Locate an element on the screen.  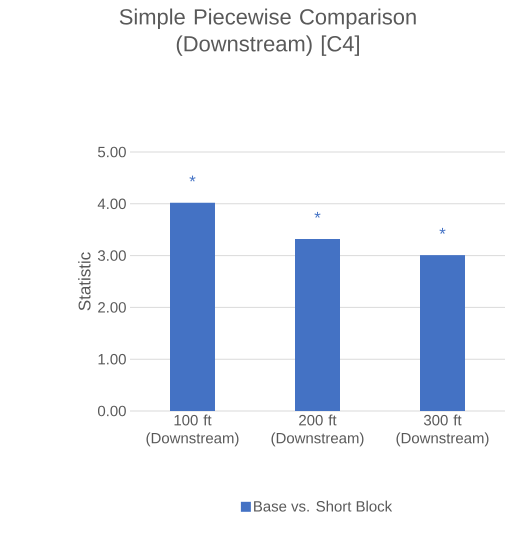
x-tick-label: 300 ft (Downstream) is located at coordinates (442, 430).